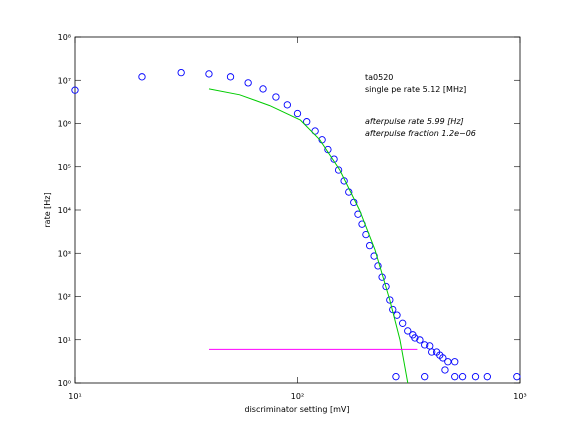 The width and height of the screenshot is (576, 432). Describe the element at coordinates (296, 409) in the screenshot. I see `x-axis-label: discriminator setting [mV]` at that location.